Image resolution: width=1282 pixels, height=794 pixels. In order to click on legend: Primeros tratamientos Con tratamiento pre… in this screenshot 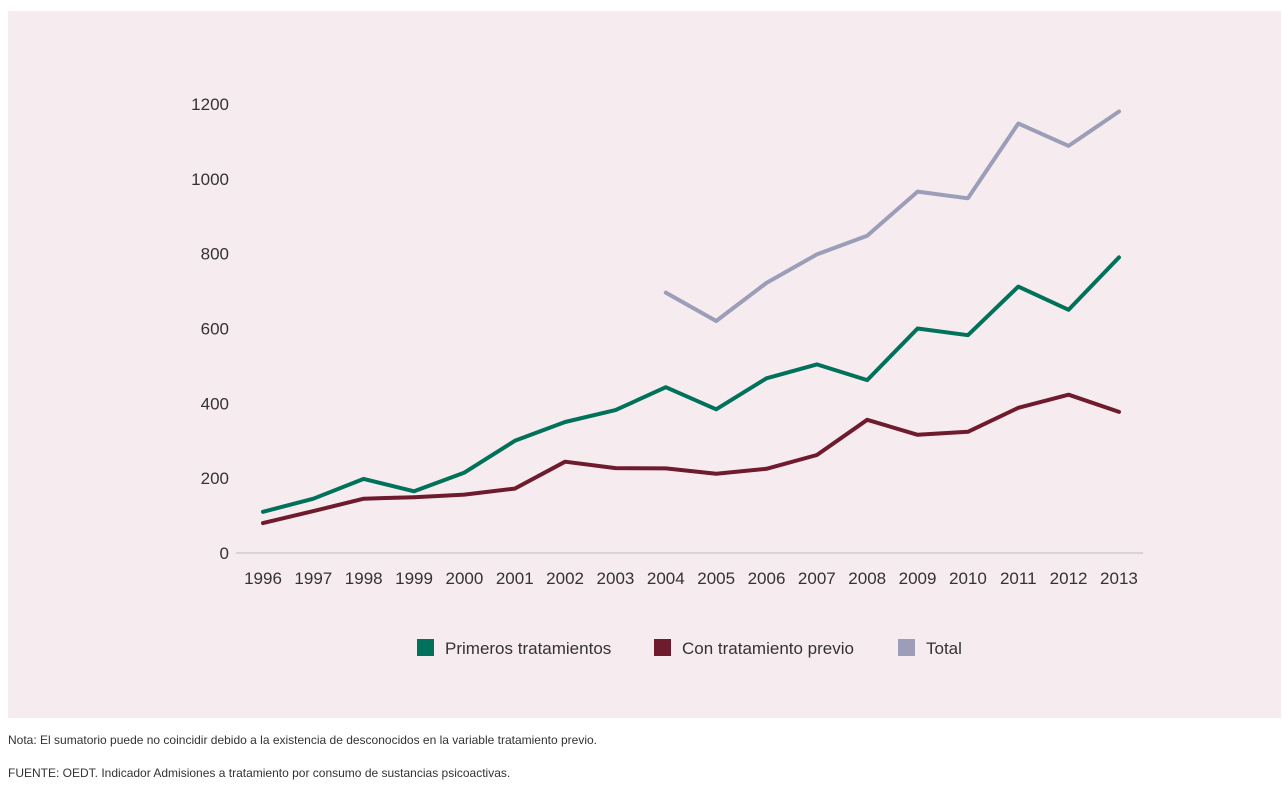, I will do `click(689, 648)`.